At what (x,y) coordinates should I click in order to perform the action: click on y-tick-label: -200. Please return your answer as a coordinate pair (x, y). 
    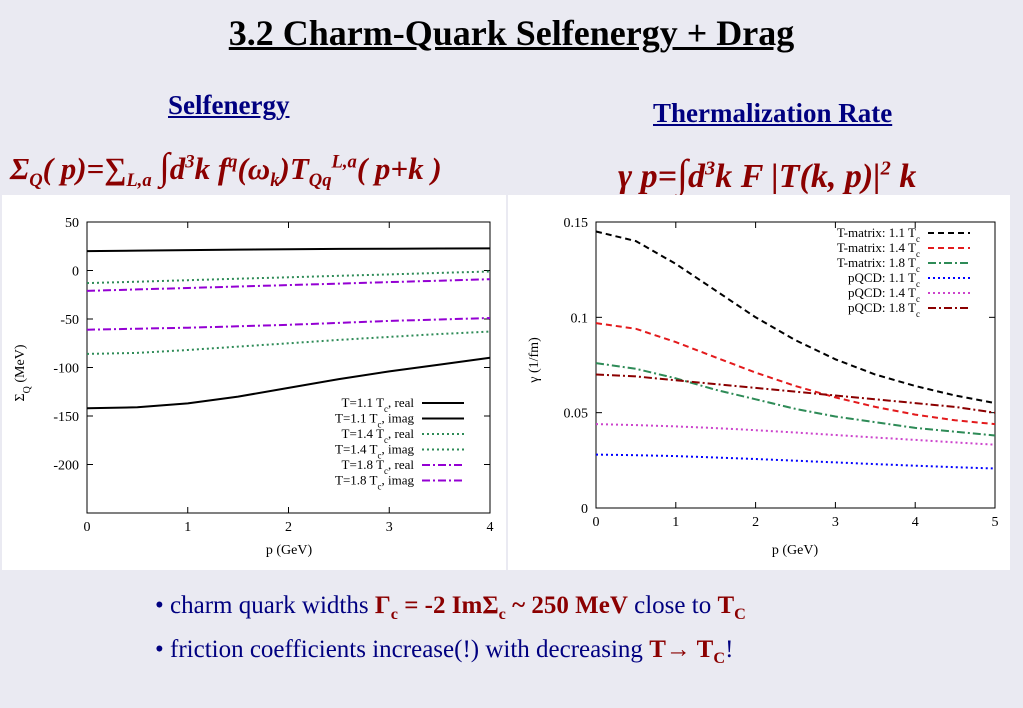
    Looking at the image, I should click on (66, 466).